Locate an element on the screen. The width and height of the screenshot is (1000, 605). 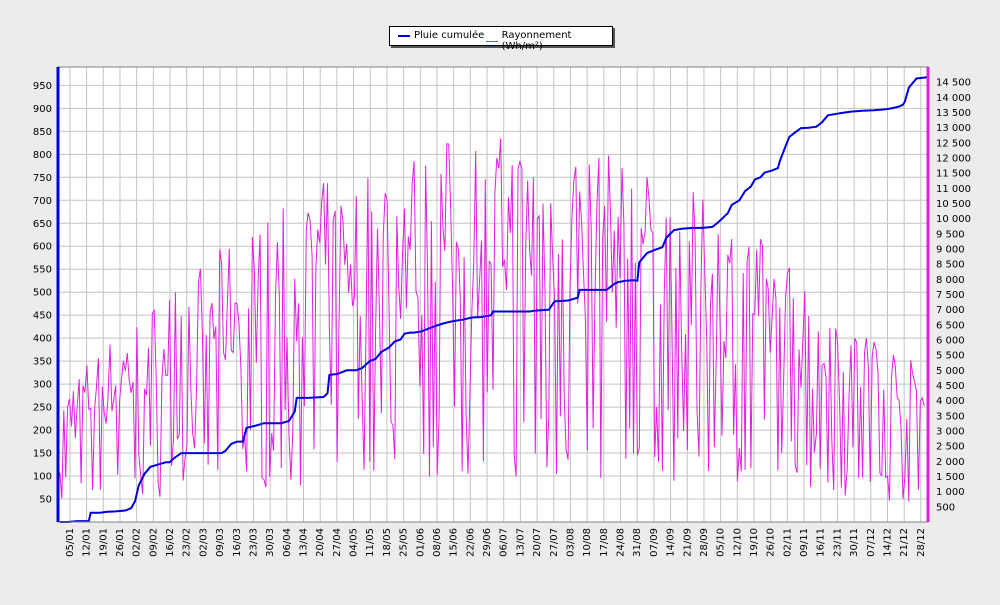
y-right-tick-label: 4 000 is located at coordinates (950, 401).